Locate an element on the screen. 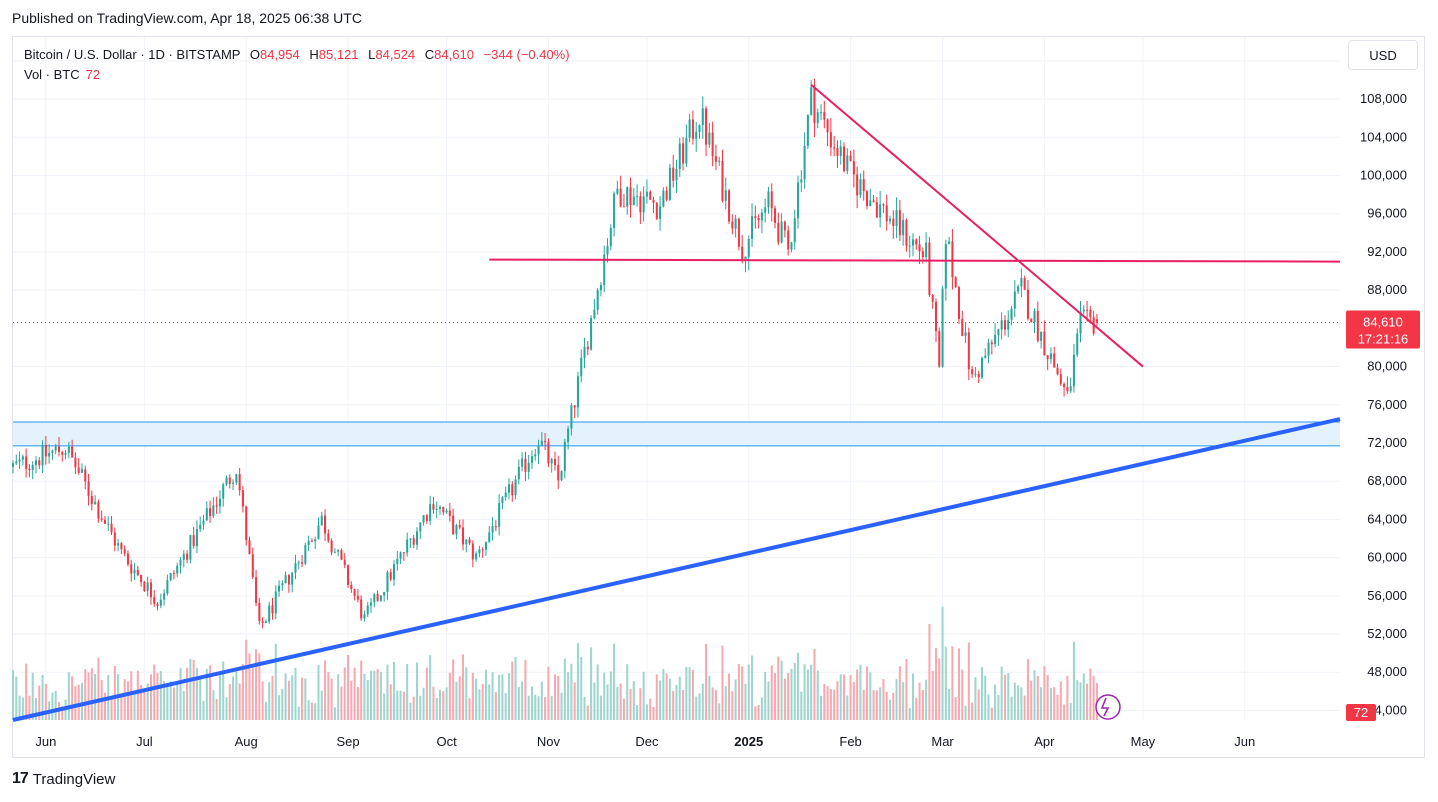 Image resolution: width=1438 pixels, height=802 pixels. y-tick-label: 56,000 is located at coordinates (1387, 595).